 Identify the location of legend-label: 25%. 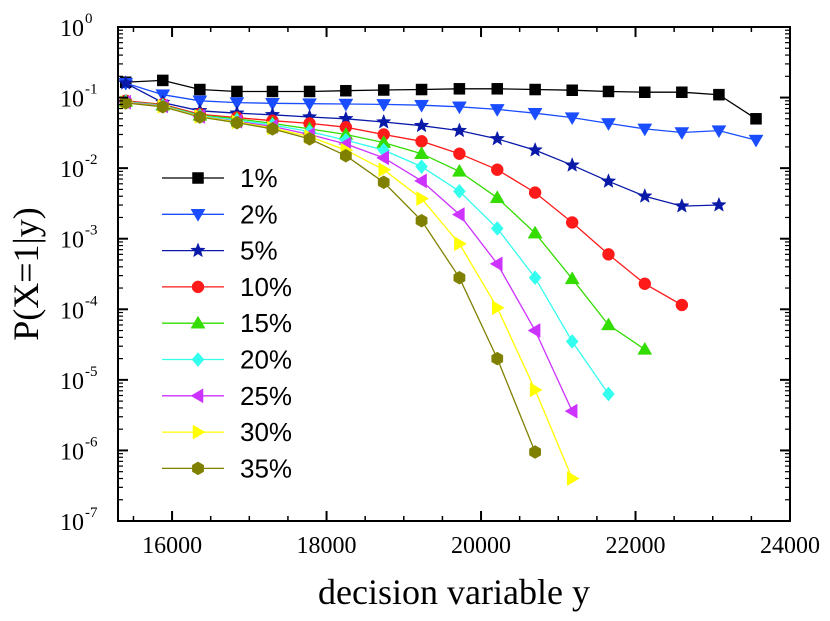
(266, 396).